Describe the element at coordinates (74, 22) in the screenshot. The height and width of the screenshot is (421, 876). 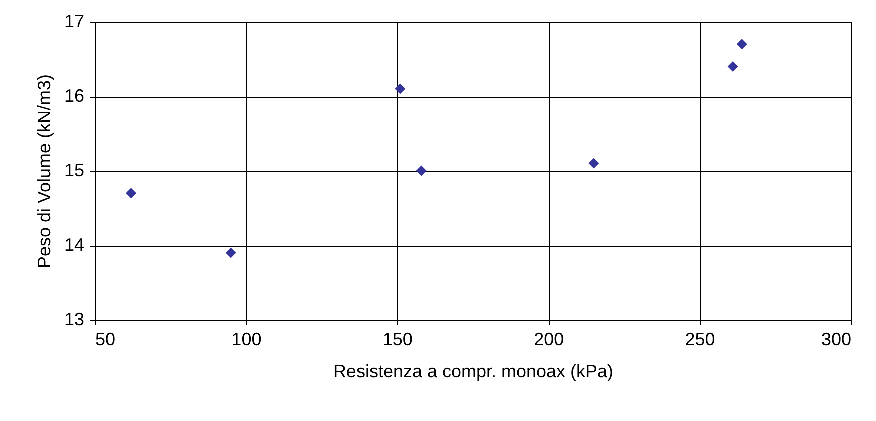
I see `y-tick-label: 17` at that location.